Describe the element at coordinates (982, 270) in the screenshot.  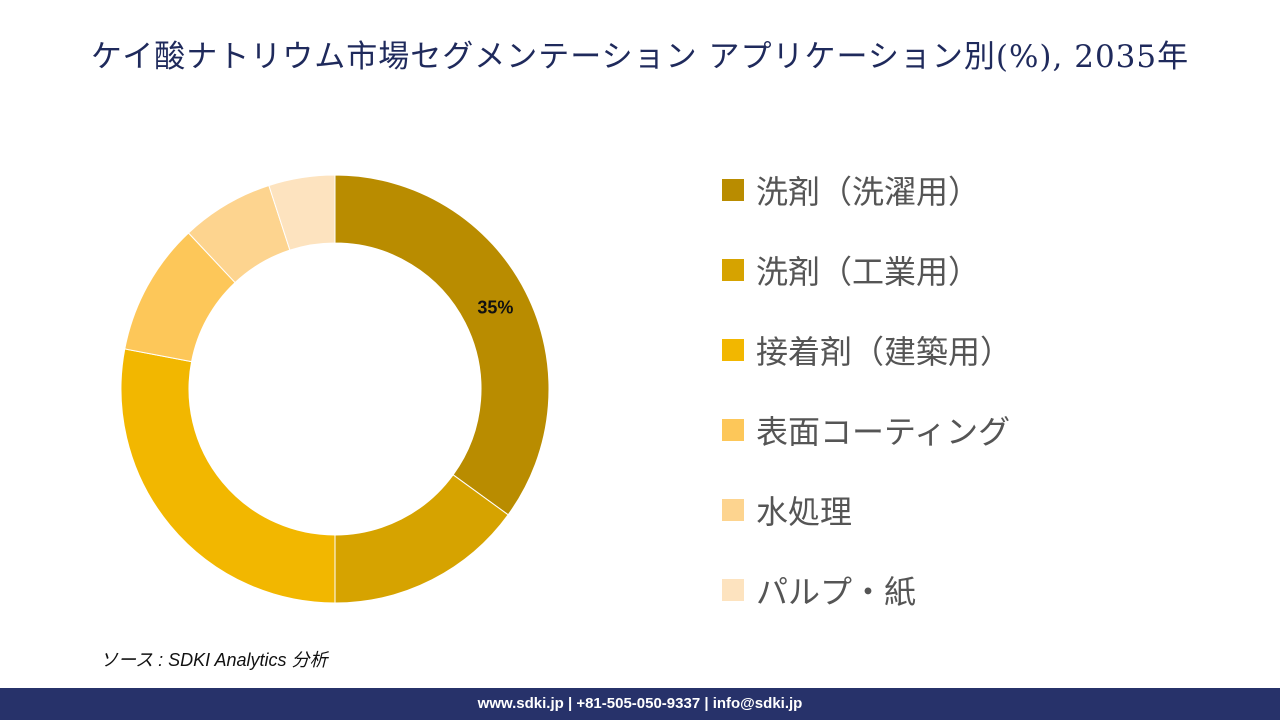
I see `legend-item-2: 洗剤（工業用）` at that location.